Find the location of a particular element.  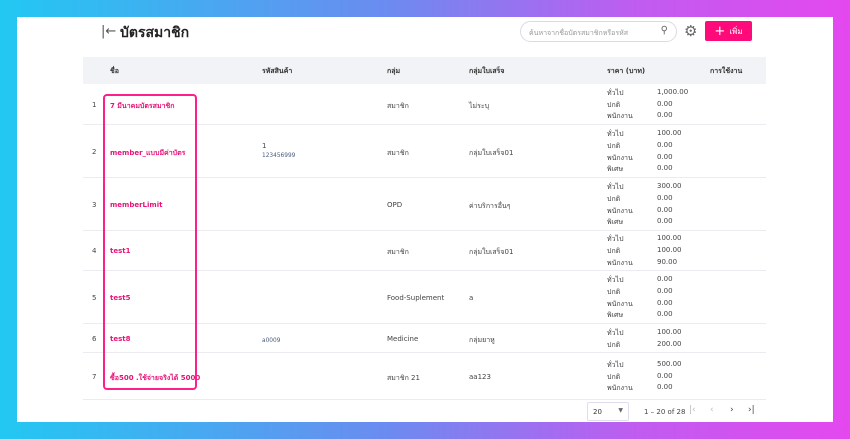

row-group: สมาชิก 21 is located at coordinates (403, 377).